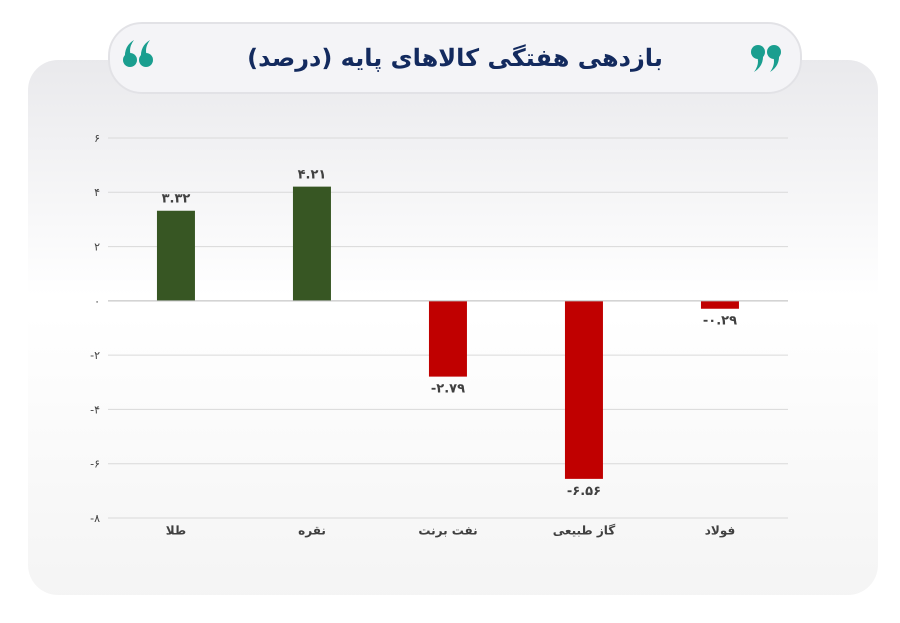  I want to click on y-tick-label: ۶, so click(97, 138).